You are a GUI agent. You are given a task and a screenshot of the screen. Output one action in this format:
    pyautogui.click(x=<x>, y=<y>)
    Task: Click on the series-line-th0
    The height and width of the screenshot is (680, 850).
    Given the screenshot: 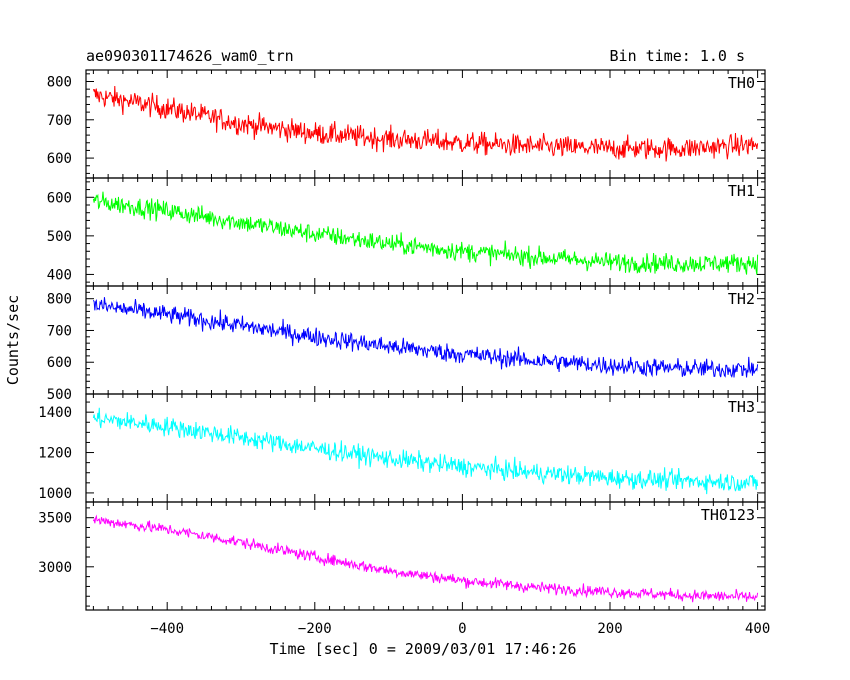 What is the action you would take?
    pyautogui.click(x=425, y=123)
    